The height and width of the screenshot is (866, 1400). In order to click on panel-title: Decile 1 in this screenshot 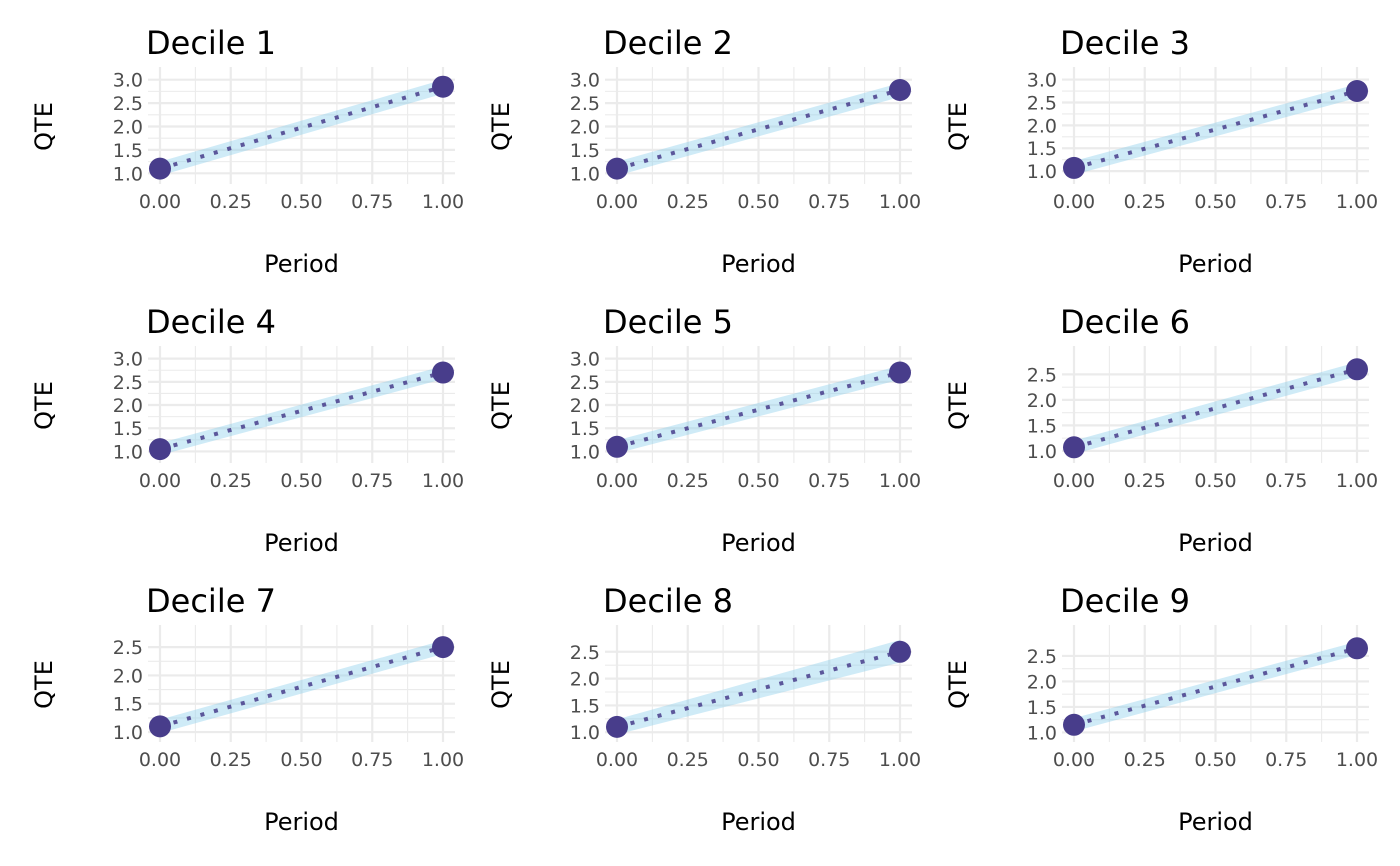, I will do `click(211, 43)`.